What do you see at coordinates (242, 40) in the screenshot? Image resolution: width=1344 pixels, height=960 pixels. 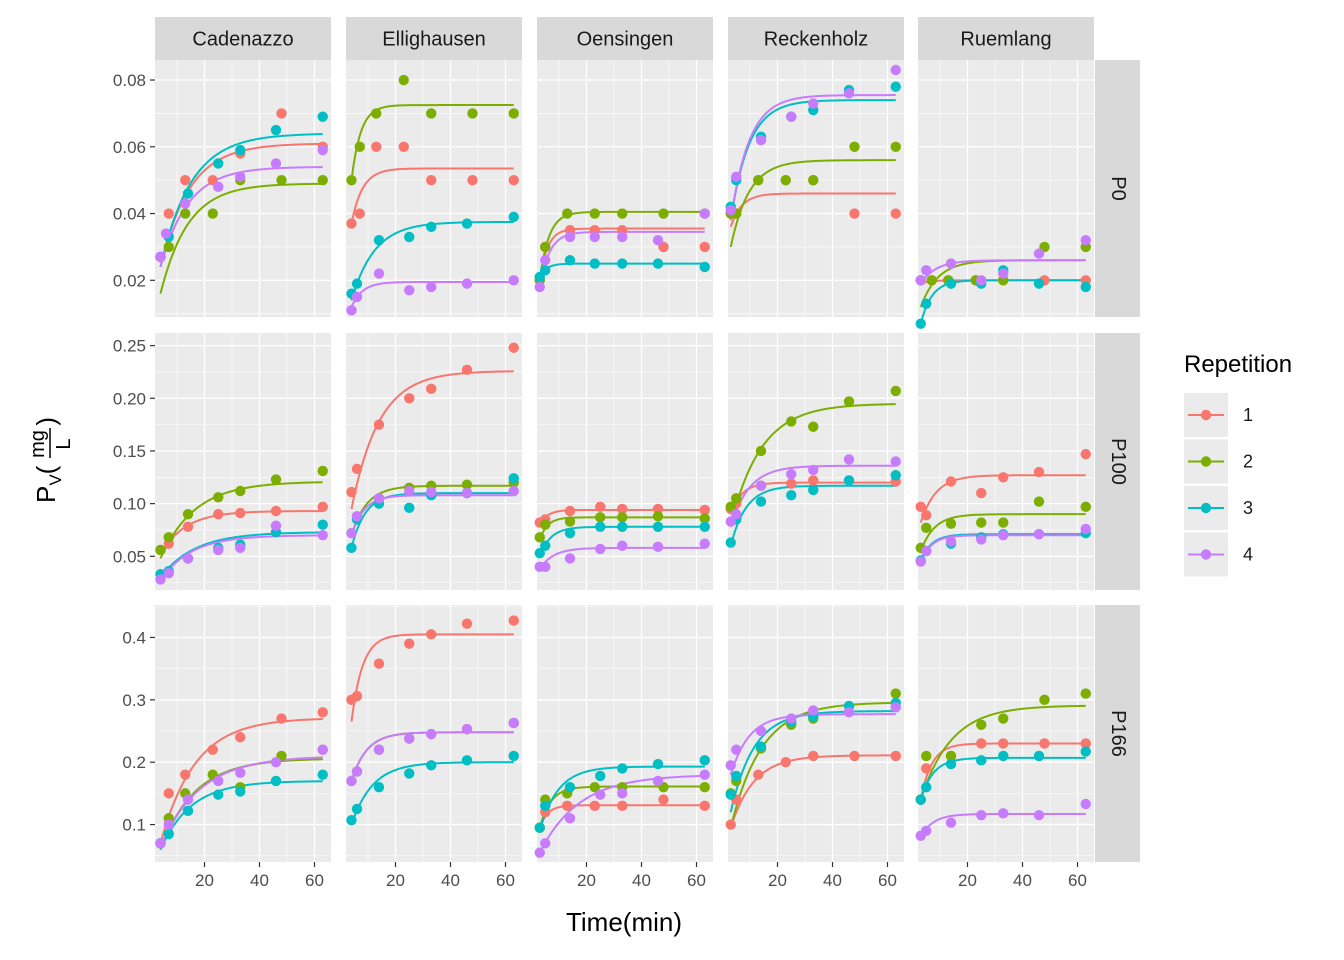 I see `strip-label-cadenazzo: Cadenazzo` at bounding box center [242, 40].